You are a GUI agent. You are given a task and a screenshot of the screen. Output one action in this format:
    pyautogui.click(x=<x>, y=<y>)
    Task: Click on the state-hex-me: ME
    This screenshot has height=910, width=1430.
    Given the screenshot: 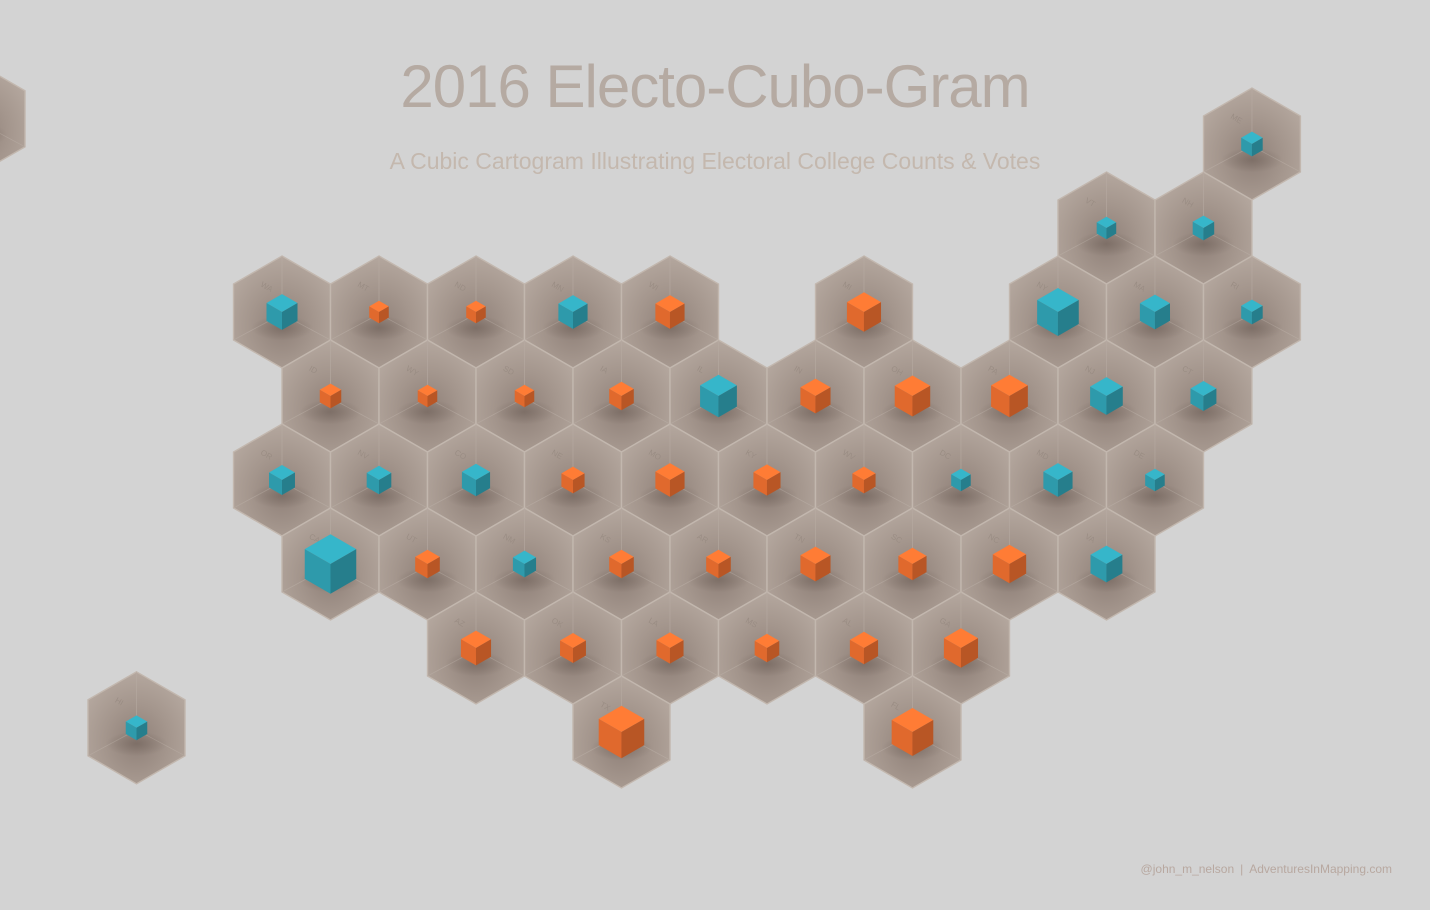 What is the action you would take?
    pyautogui.click(x=1252, y=144)
    